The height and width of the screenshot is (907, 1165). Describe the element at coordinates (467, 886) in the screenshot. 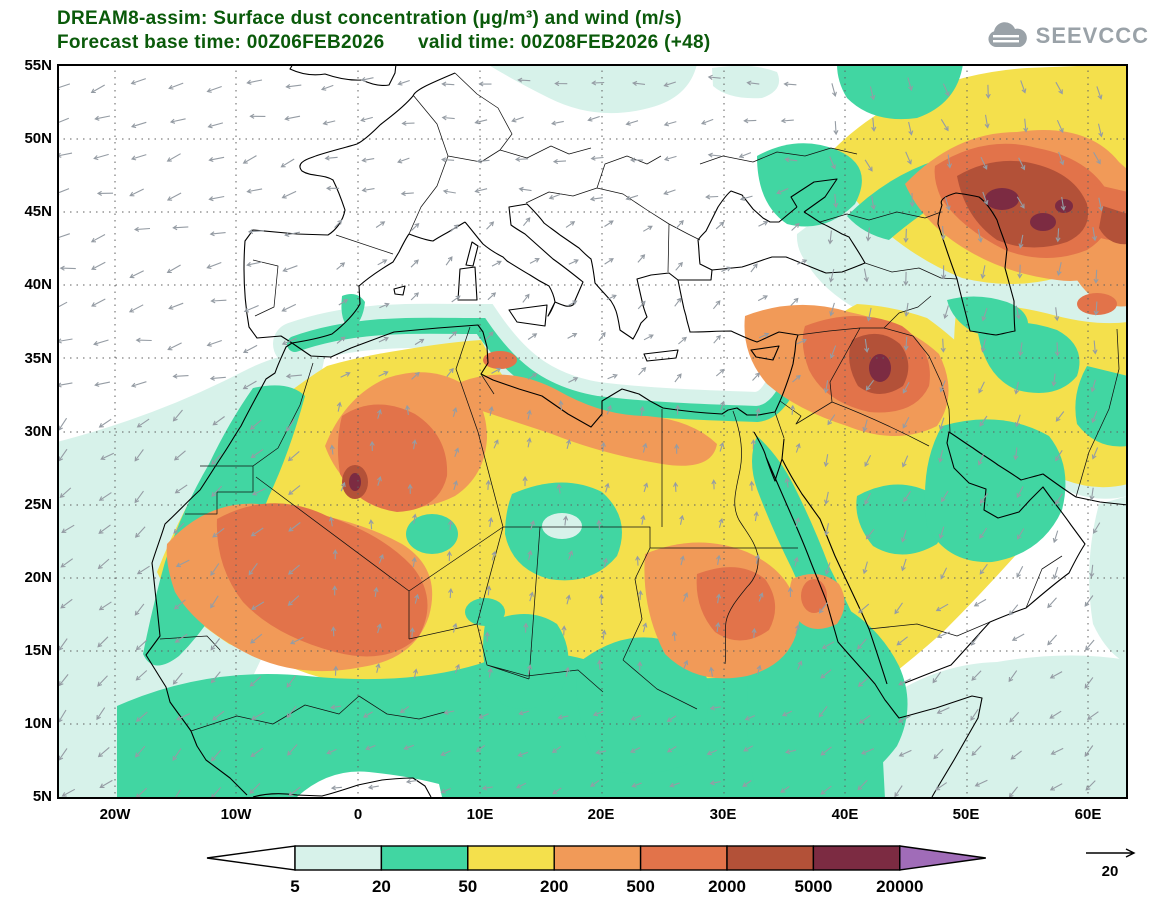

I see `legend-tick-label: 50` at that location.